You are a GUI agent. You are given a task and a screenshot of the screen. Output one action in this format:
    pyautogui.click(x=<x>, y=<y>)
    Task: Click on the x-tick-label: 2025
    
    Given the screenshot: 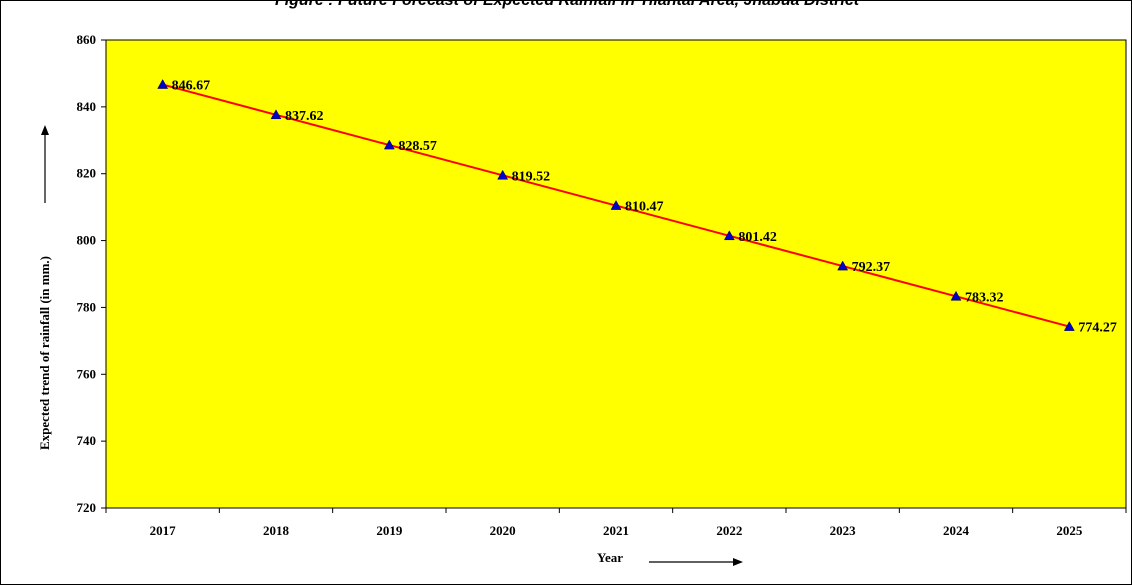 What is the action you would take?
    pyautogui.click(x=1069, y=530)
    